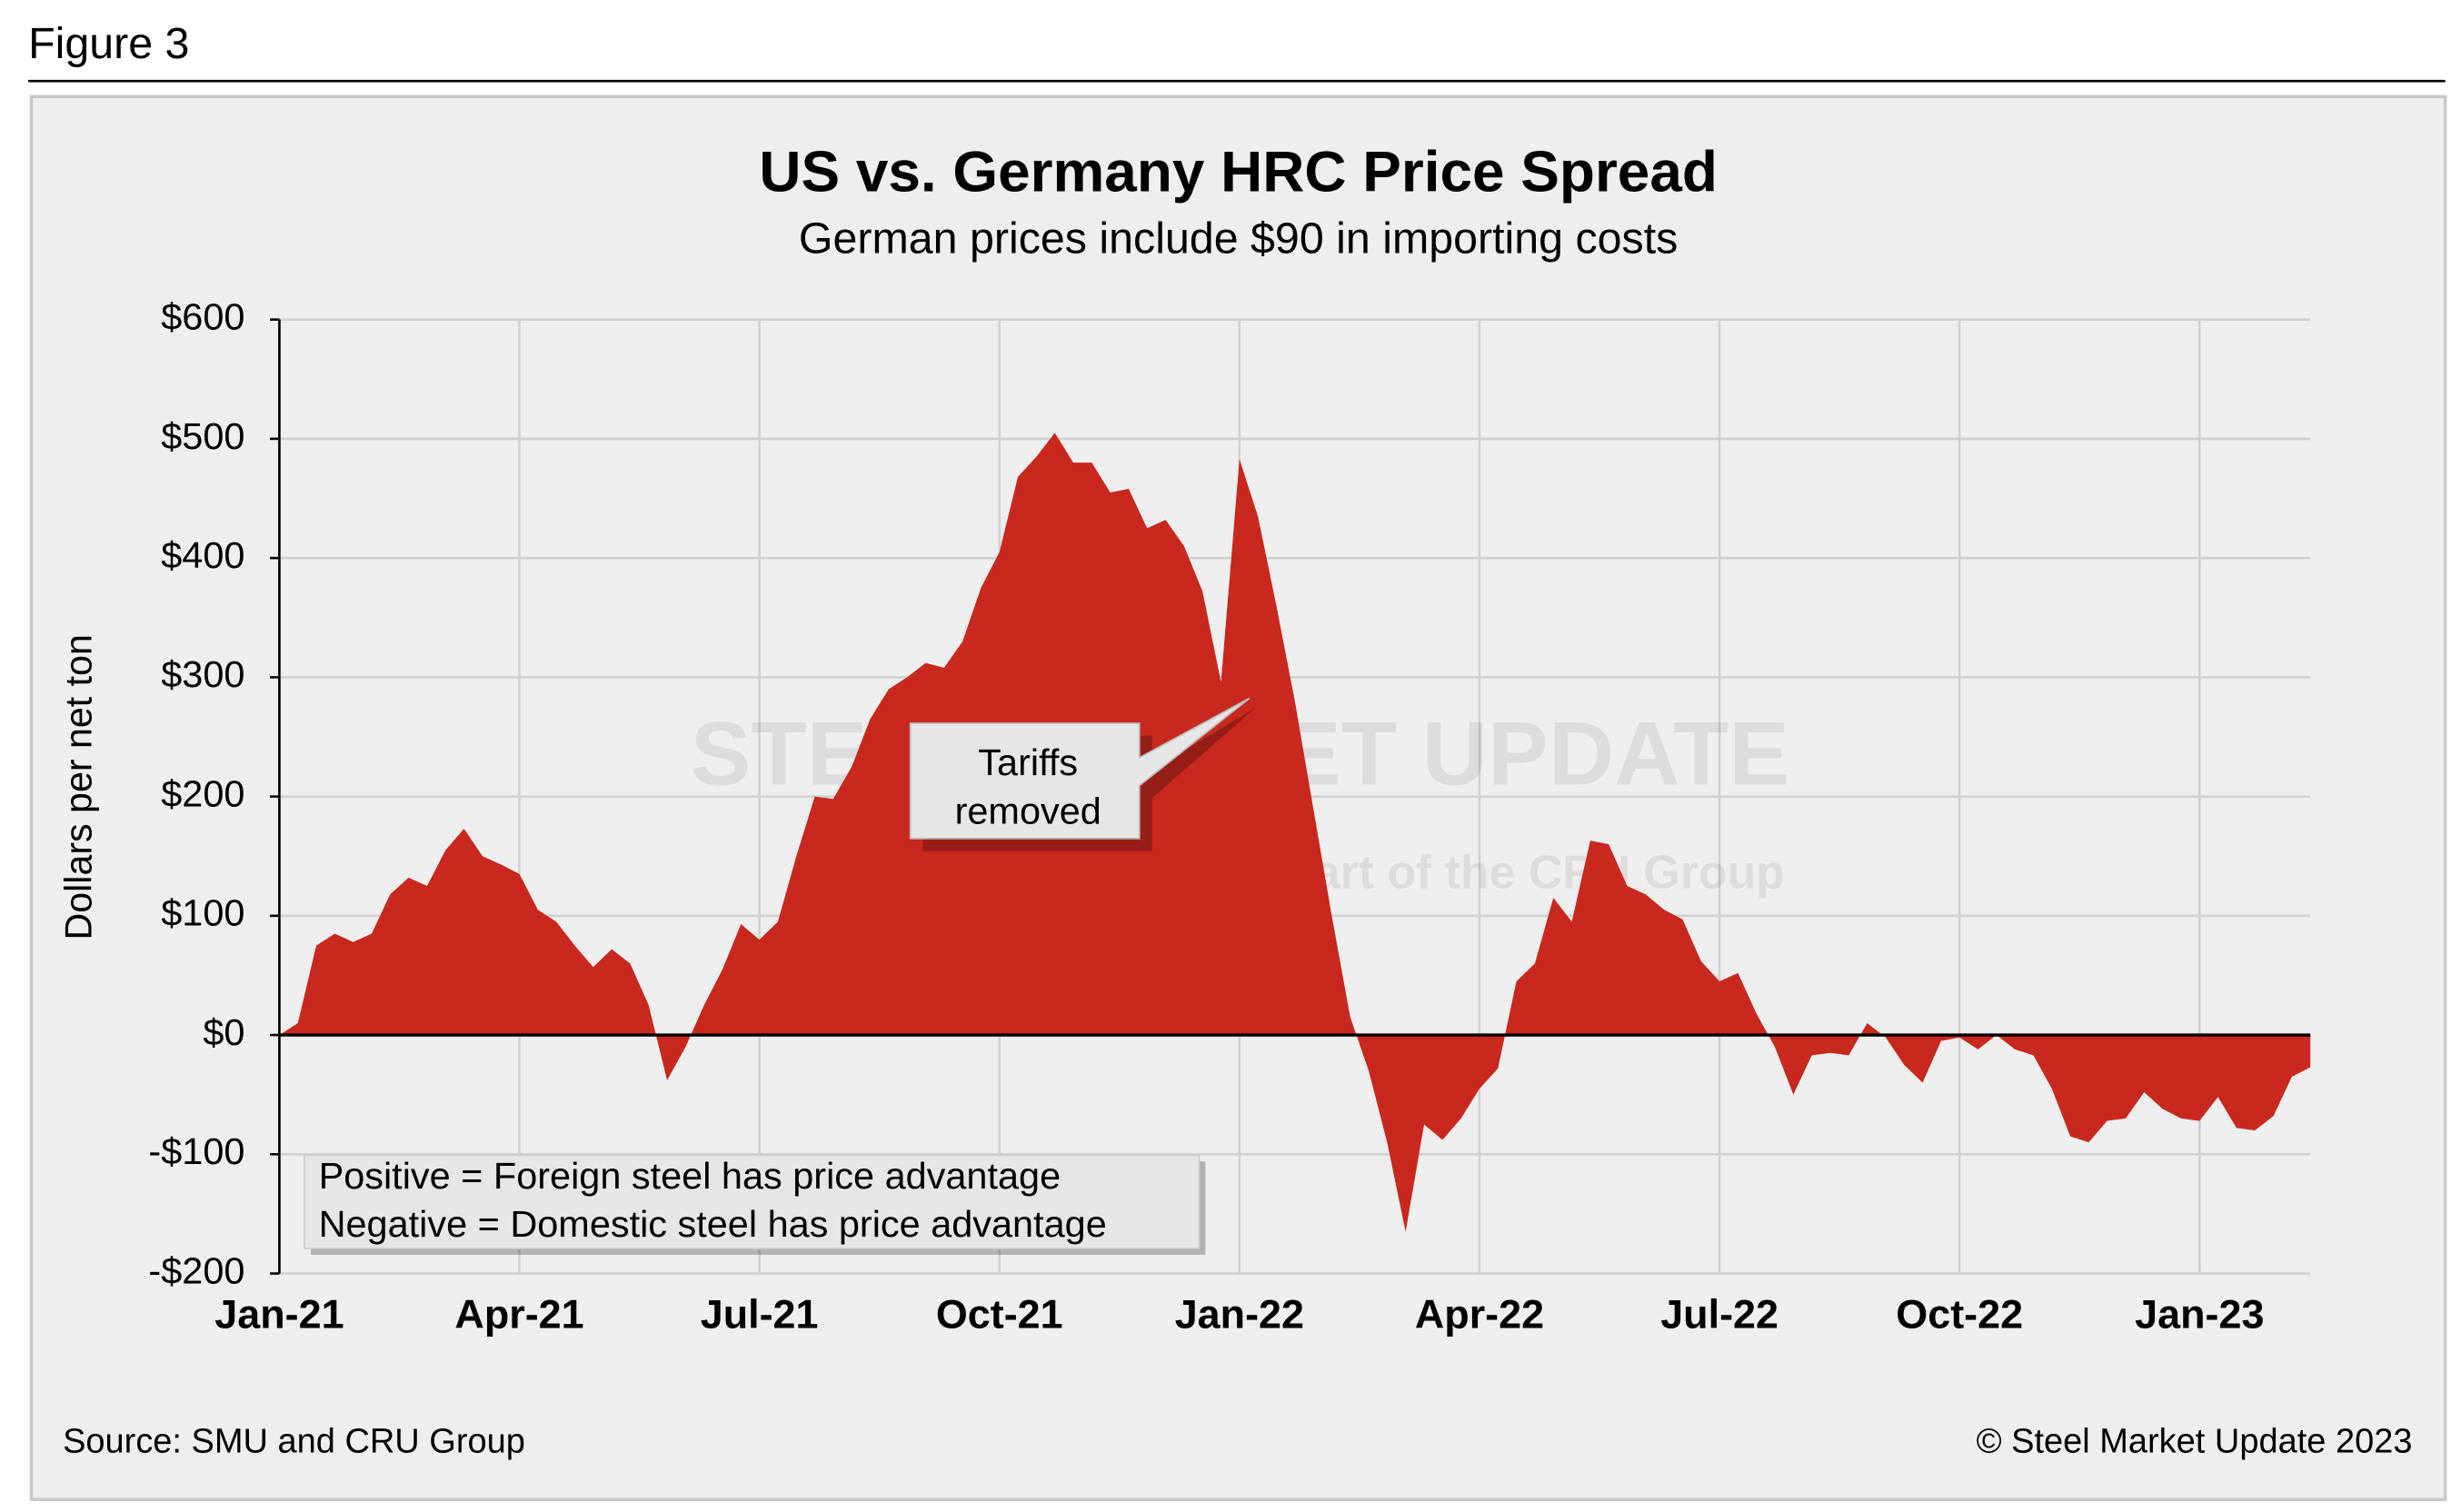 Image resolution: width=2461 pixels, height=1512 pixels. Describe the element at coordinates (196, 1151) in the screenshot. I see `y-tick-label: -$100` at that location.